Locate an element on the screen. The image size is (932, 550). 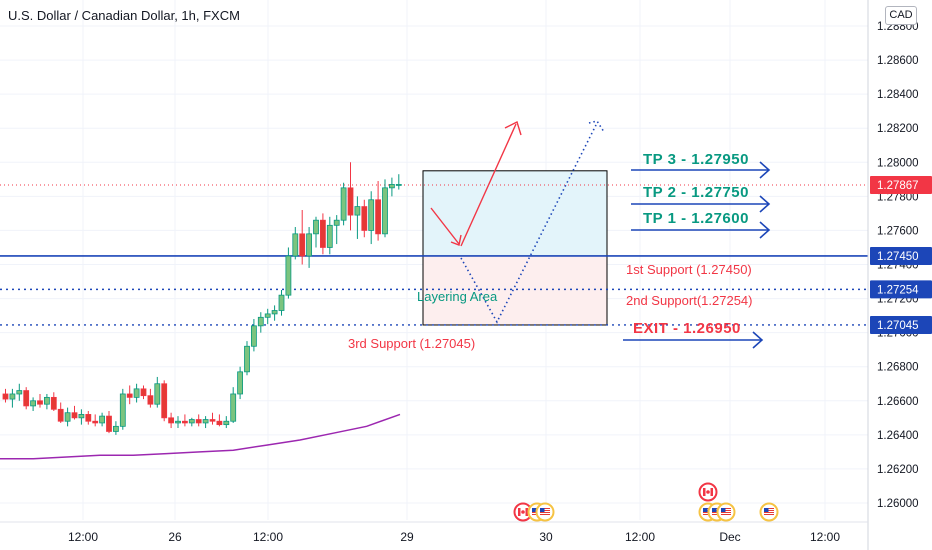
second-support-label: 2nd Support(1.27254) is located at coordinates (689, 300).